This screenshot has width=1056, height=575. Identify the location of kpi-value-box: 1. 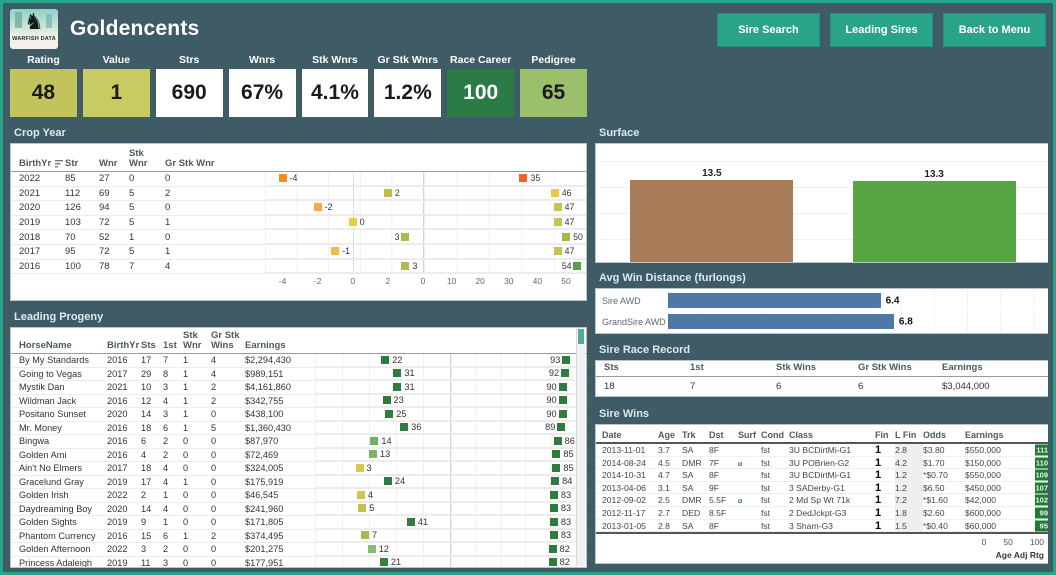
(116, 93).